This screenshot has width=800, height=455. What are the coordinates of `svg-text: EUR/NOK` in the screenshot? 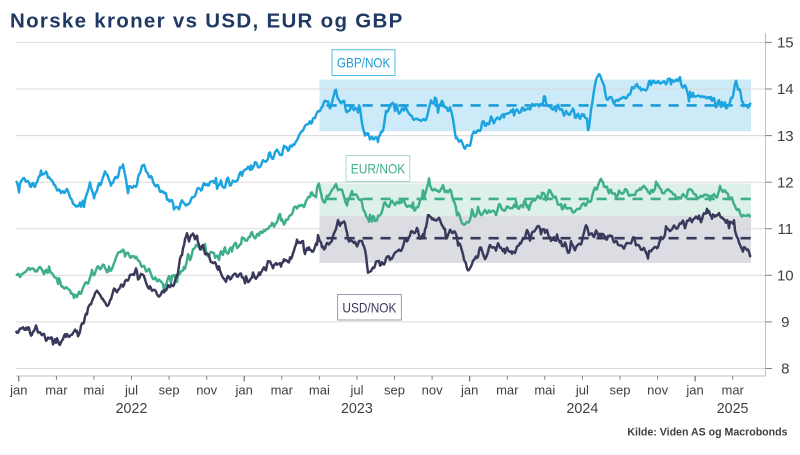 It's located at (378, 169).